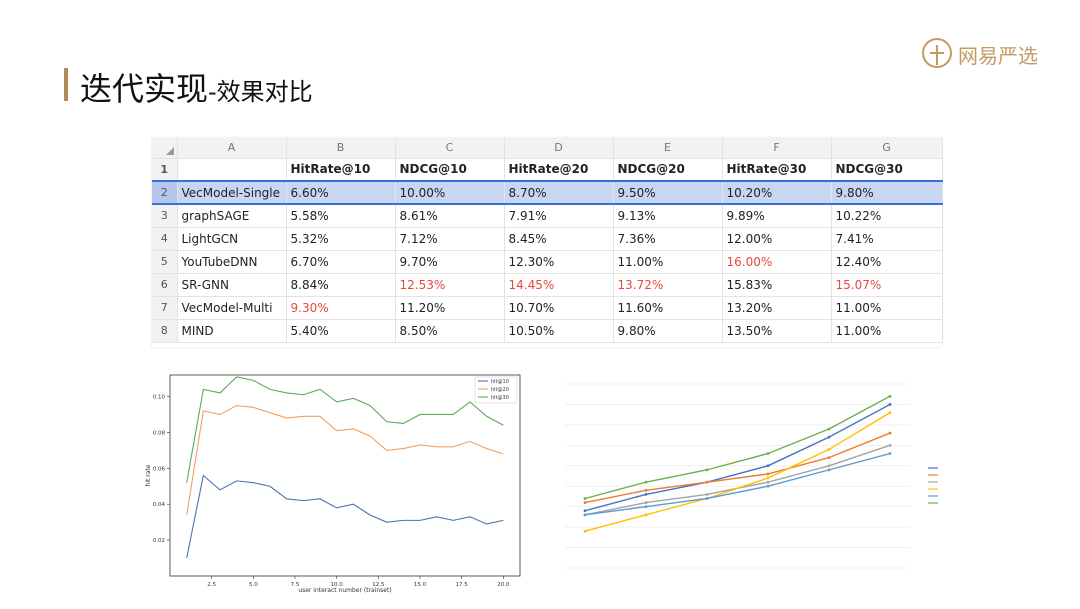 The image size is (1080, 609). I want to click on metric-cell: 10.22%, so click(887, 216).